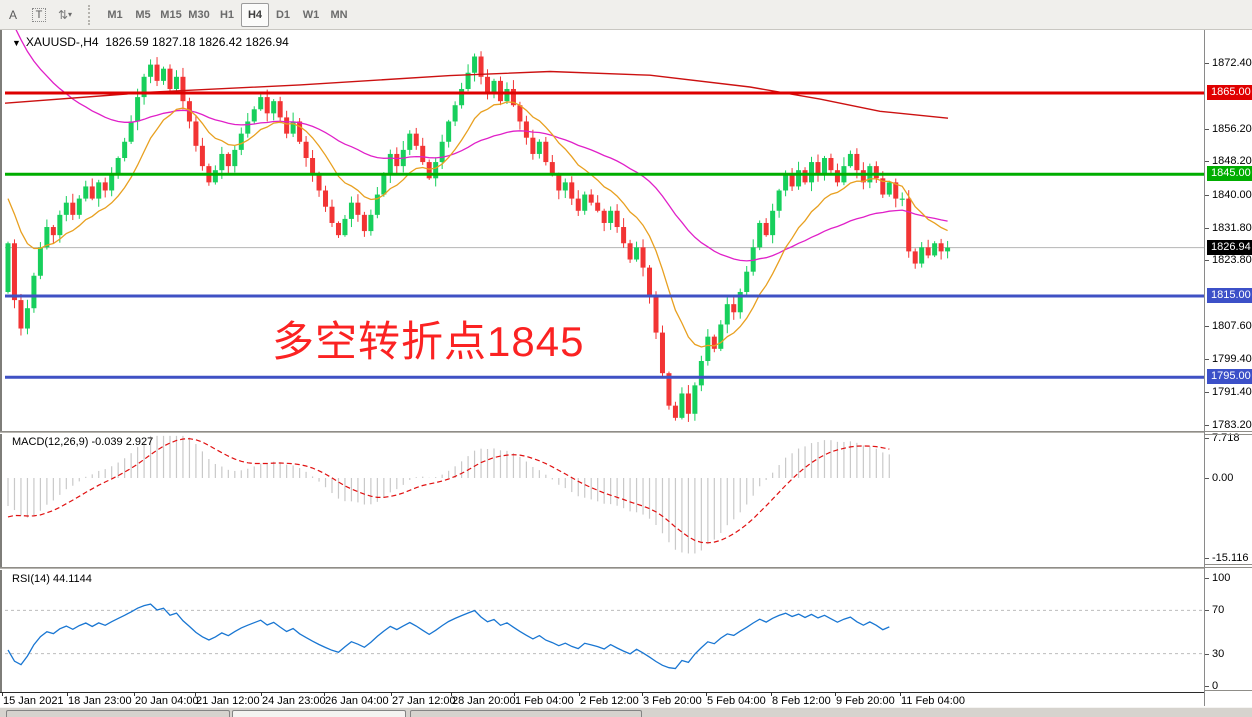 The image size is (1252, 717). What do you see at coordinates (283, 14) in the screenshot?
I see `timeframe-button-d1: D1` at bounding box center [283, 14].